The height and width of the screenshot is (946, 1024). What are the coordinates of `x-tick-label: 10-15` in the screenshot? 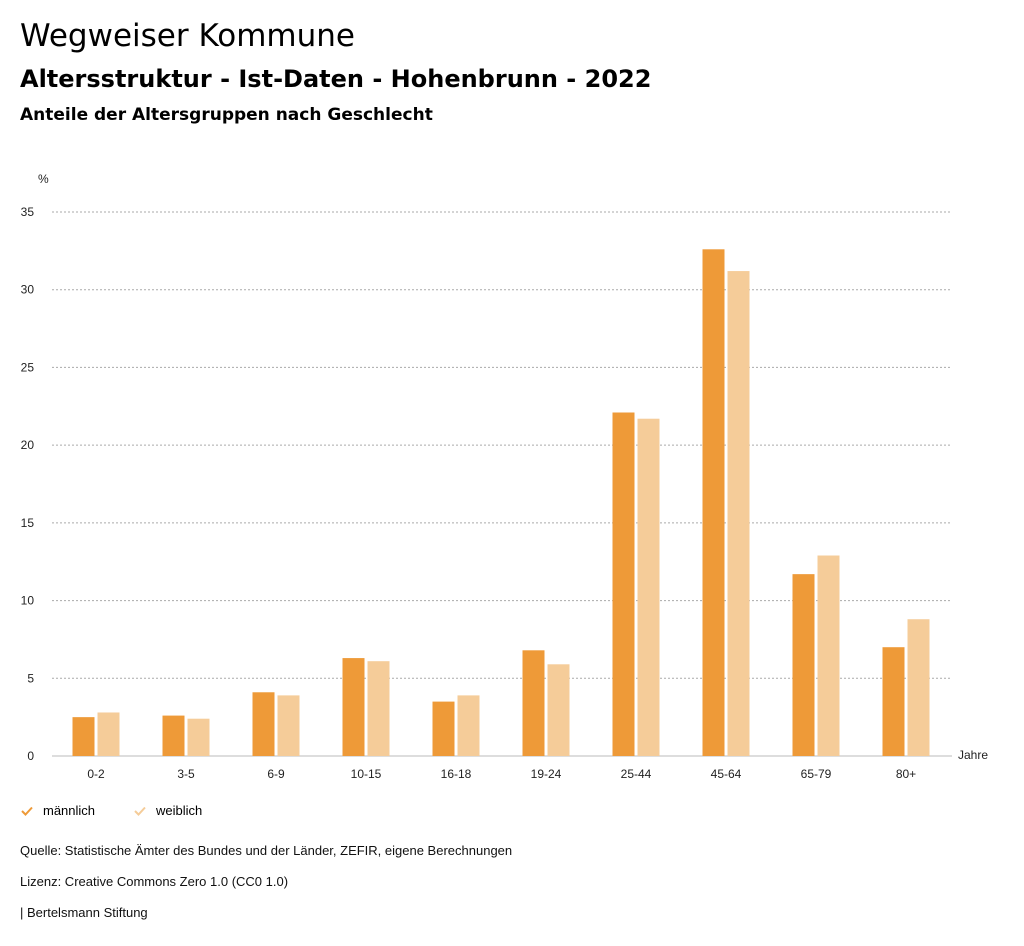 It's located at (366, 774).